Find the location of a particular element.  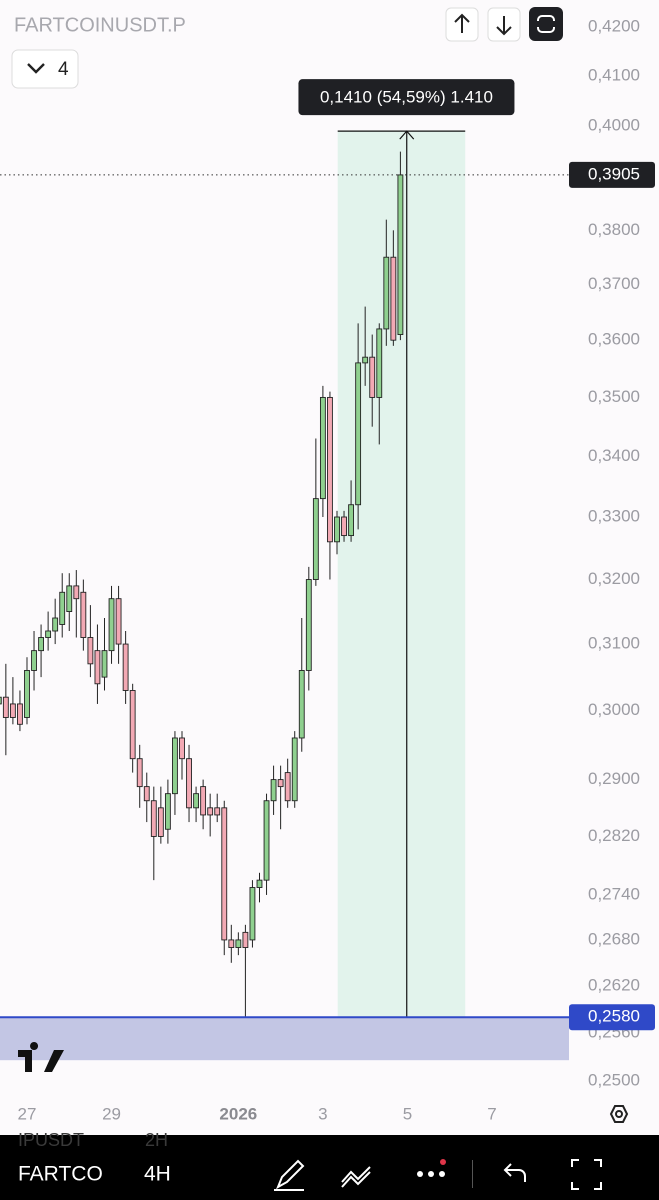

more-button is located at coordinates (431, 1168).